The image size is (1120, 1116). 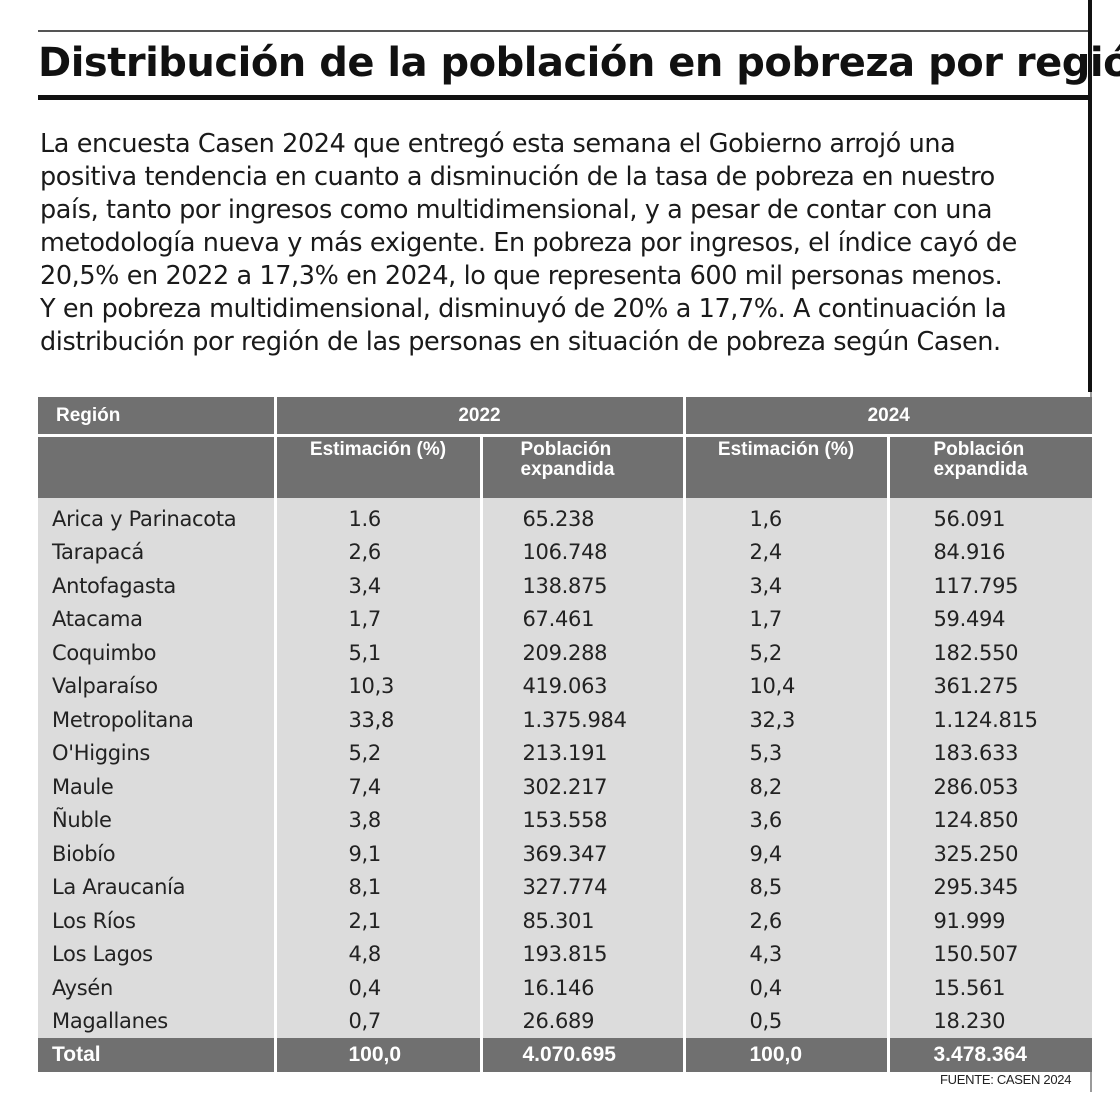 What do you see at coordinates (785, 720) in the screenshot?
I see `pct-2024-cell: 32,3` at bounding box center [785, 720].